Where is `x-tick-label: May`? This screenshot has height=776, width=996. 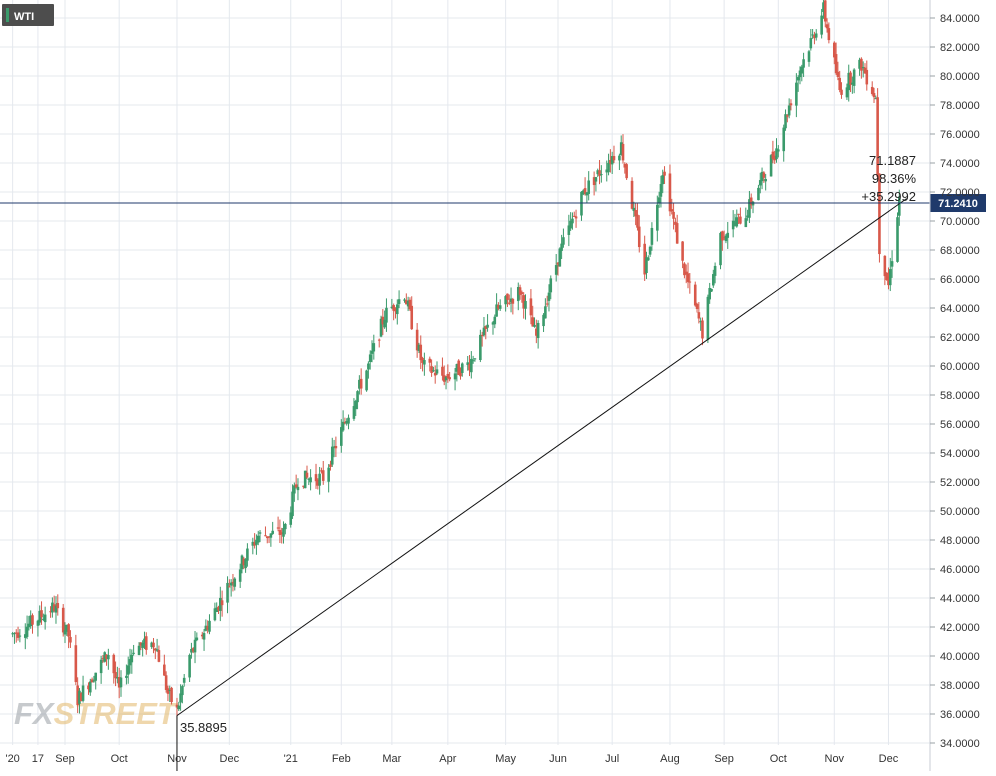 x-tick-label: May is located at coordinates (505, 759).